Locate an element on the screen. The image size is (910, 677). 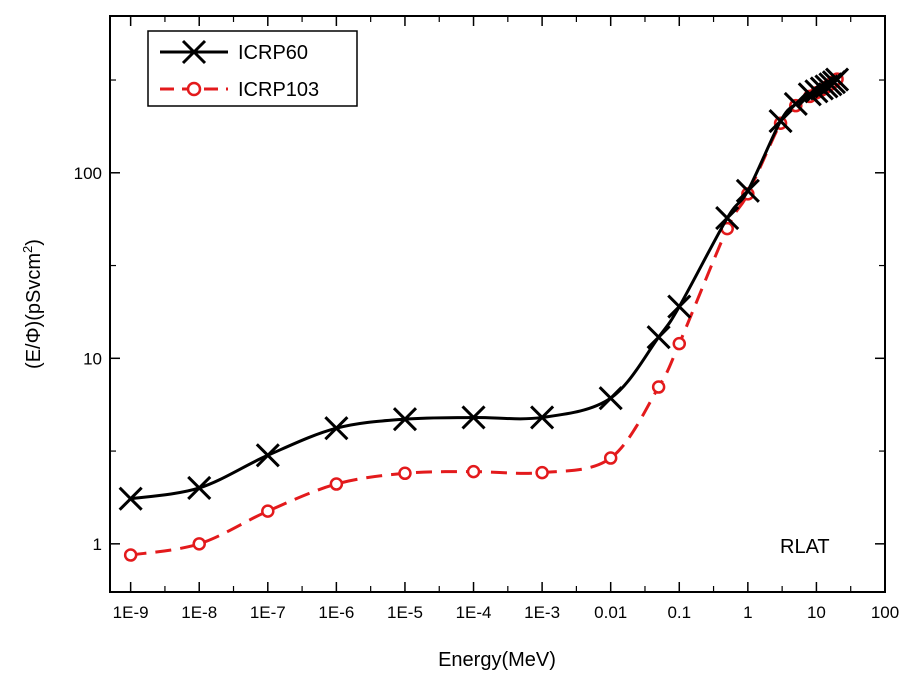
x-tick-label: 0.1 is located at coordinates (679, 612).